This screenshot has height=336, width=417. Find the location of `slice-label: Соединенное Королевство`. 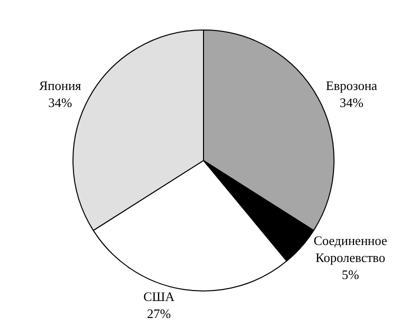

slice-label: Соединенное Королевство is located at coordinates (351, 249).